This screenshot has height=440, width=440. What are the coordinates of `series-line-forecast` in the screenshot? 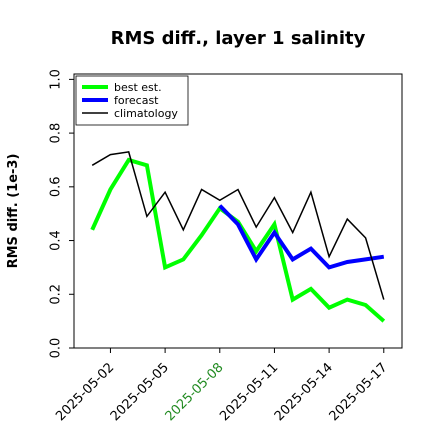 It's located at (301, 237).